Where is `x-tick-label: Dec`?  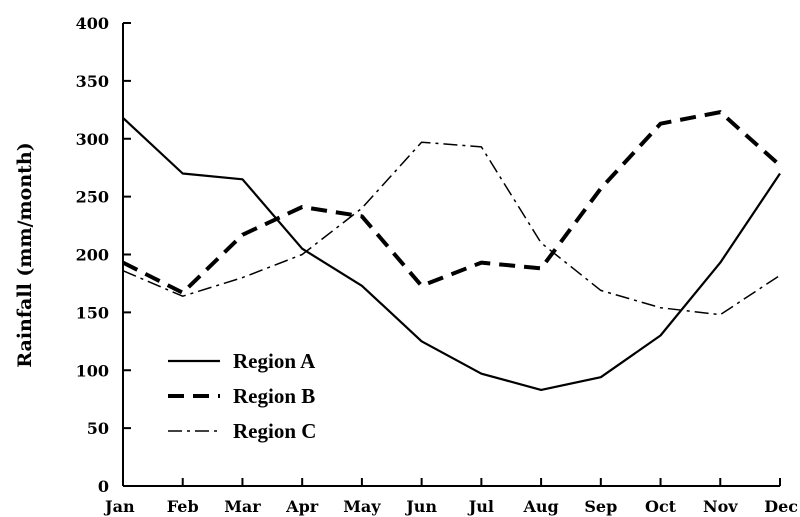 x-tick-label: Dec is located at coordinates (781, 506).